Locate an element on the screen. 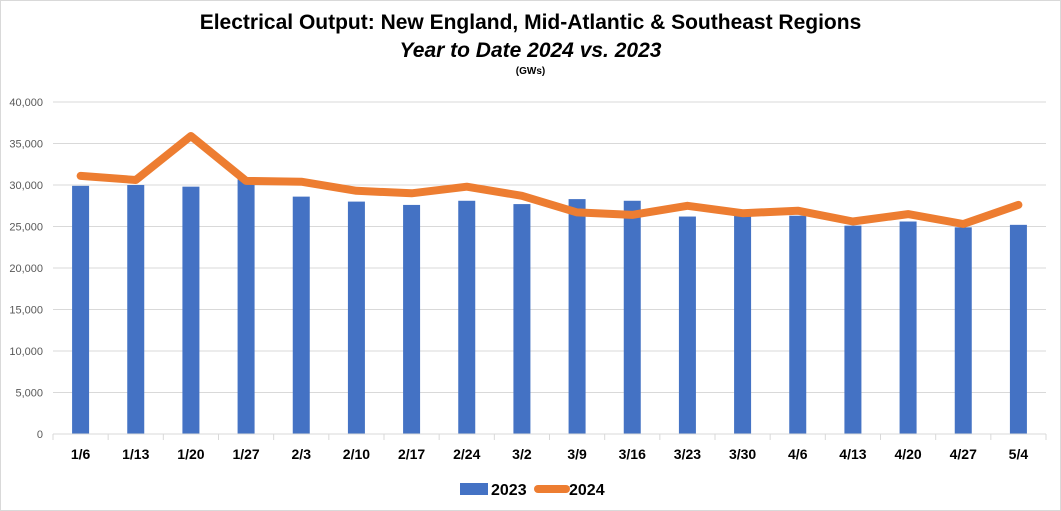 This screenshot has width=1061, height=511. x-tick-label: 4/13 is located at coordinates (852, 454).